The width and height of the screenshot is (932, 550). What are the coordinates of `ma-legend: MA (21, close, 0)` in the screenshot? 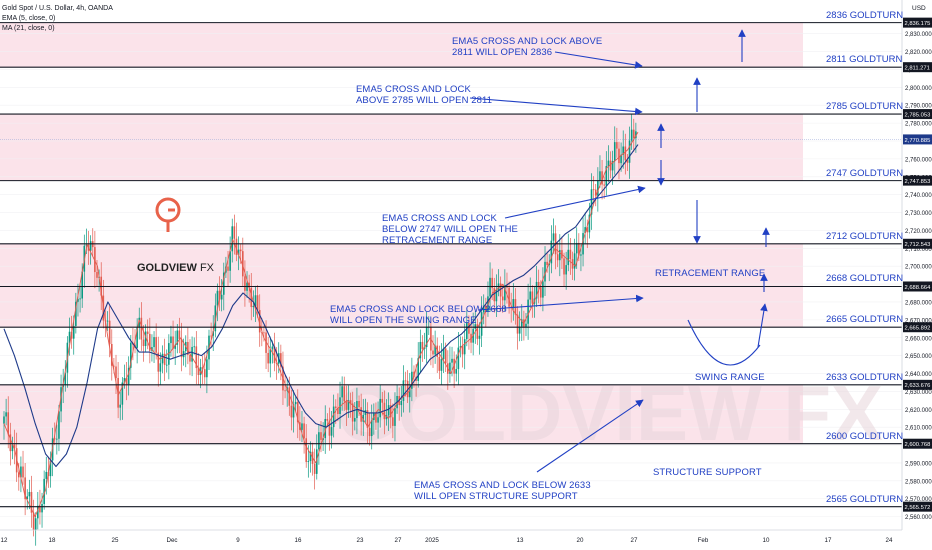 It's located at (28, 28).